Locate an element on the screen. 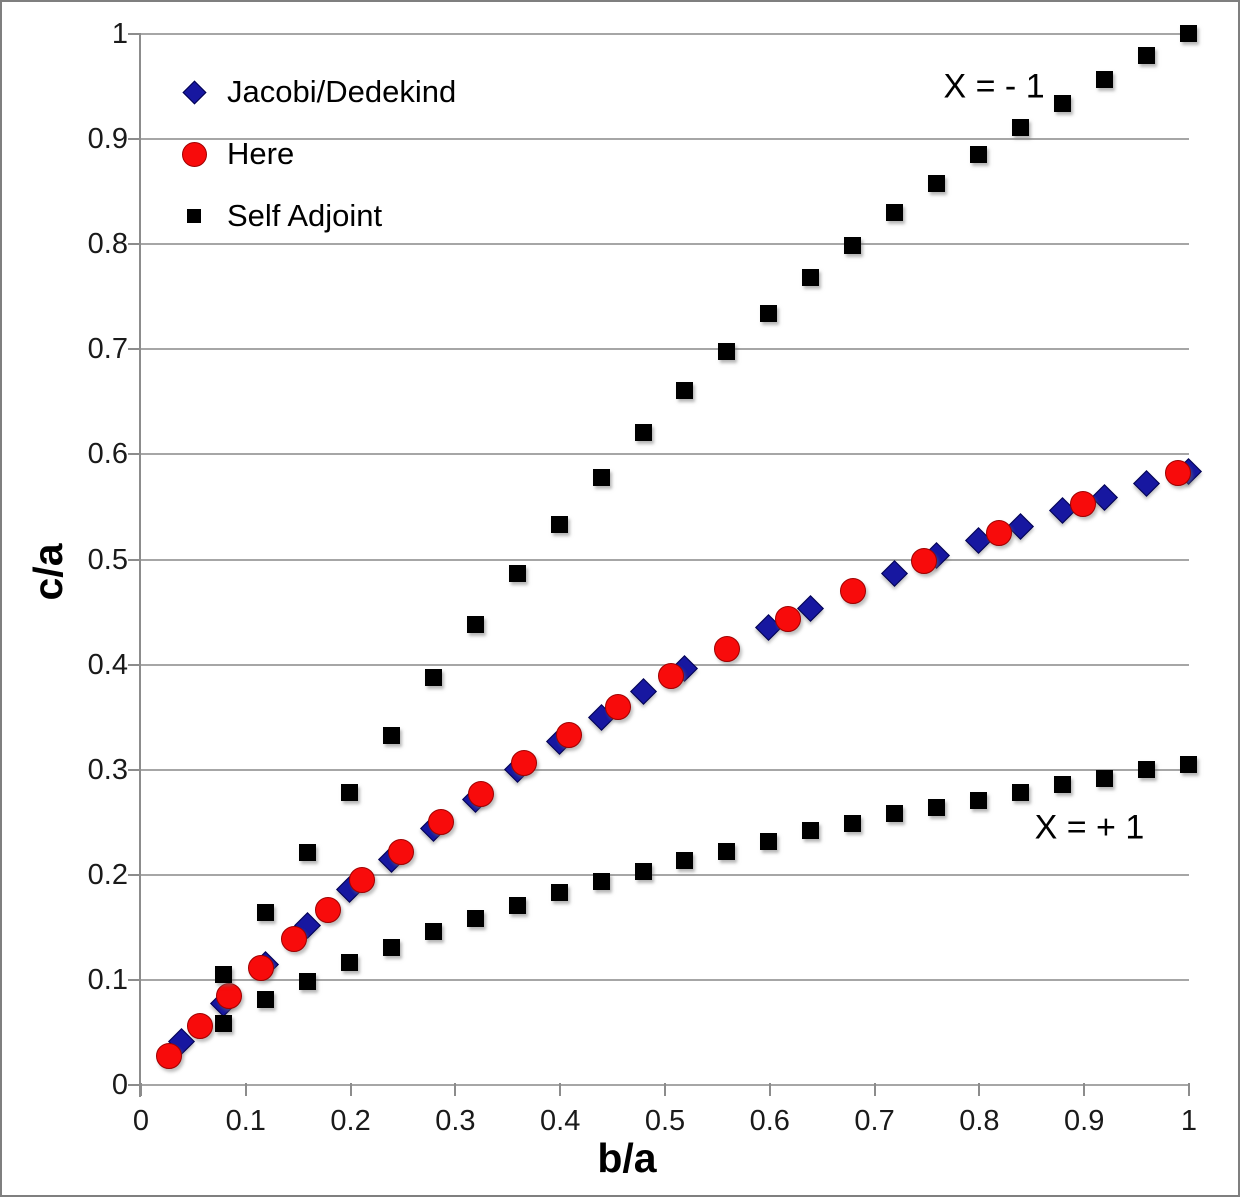  y-tick-label: 0.5 is located at coordinates (107, 559).